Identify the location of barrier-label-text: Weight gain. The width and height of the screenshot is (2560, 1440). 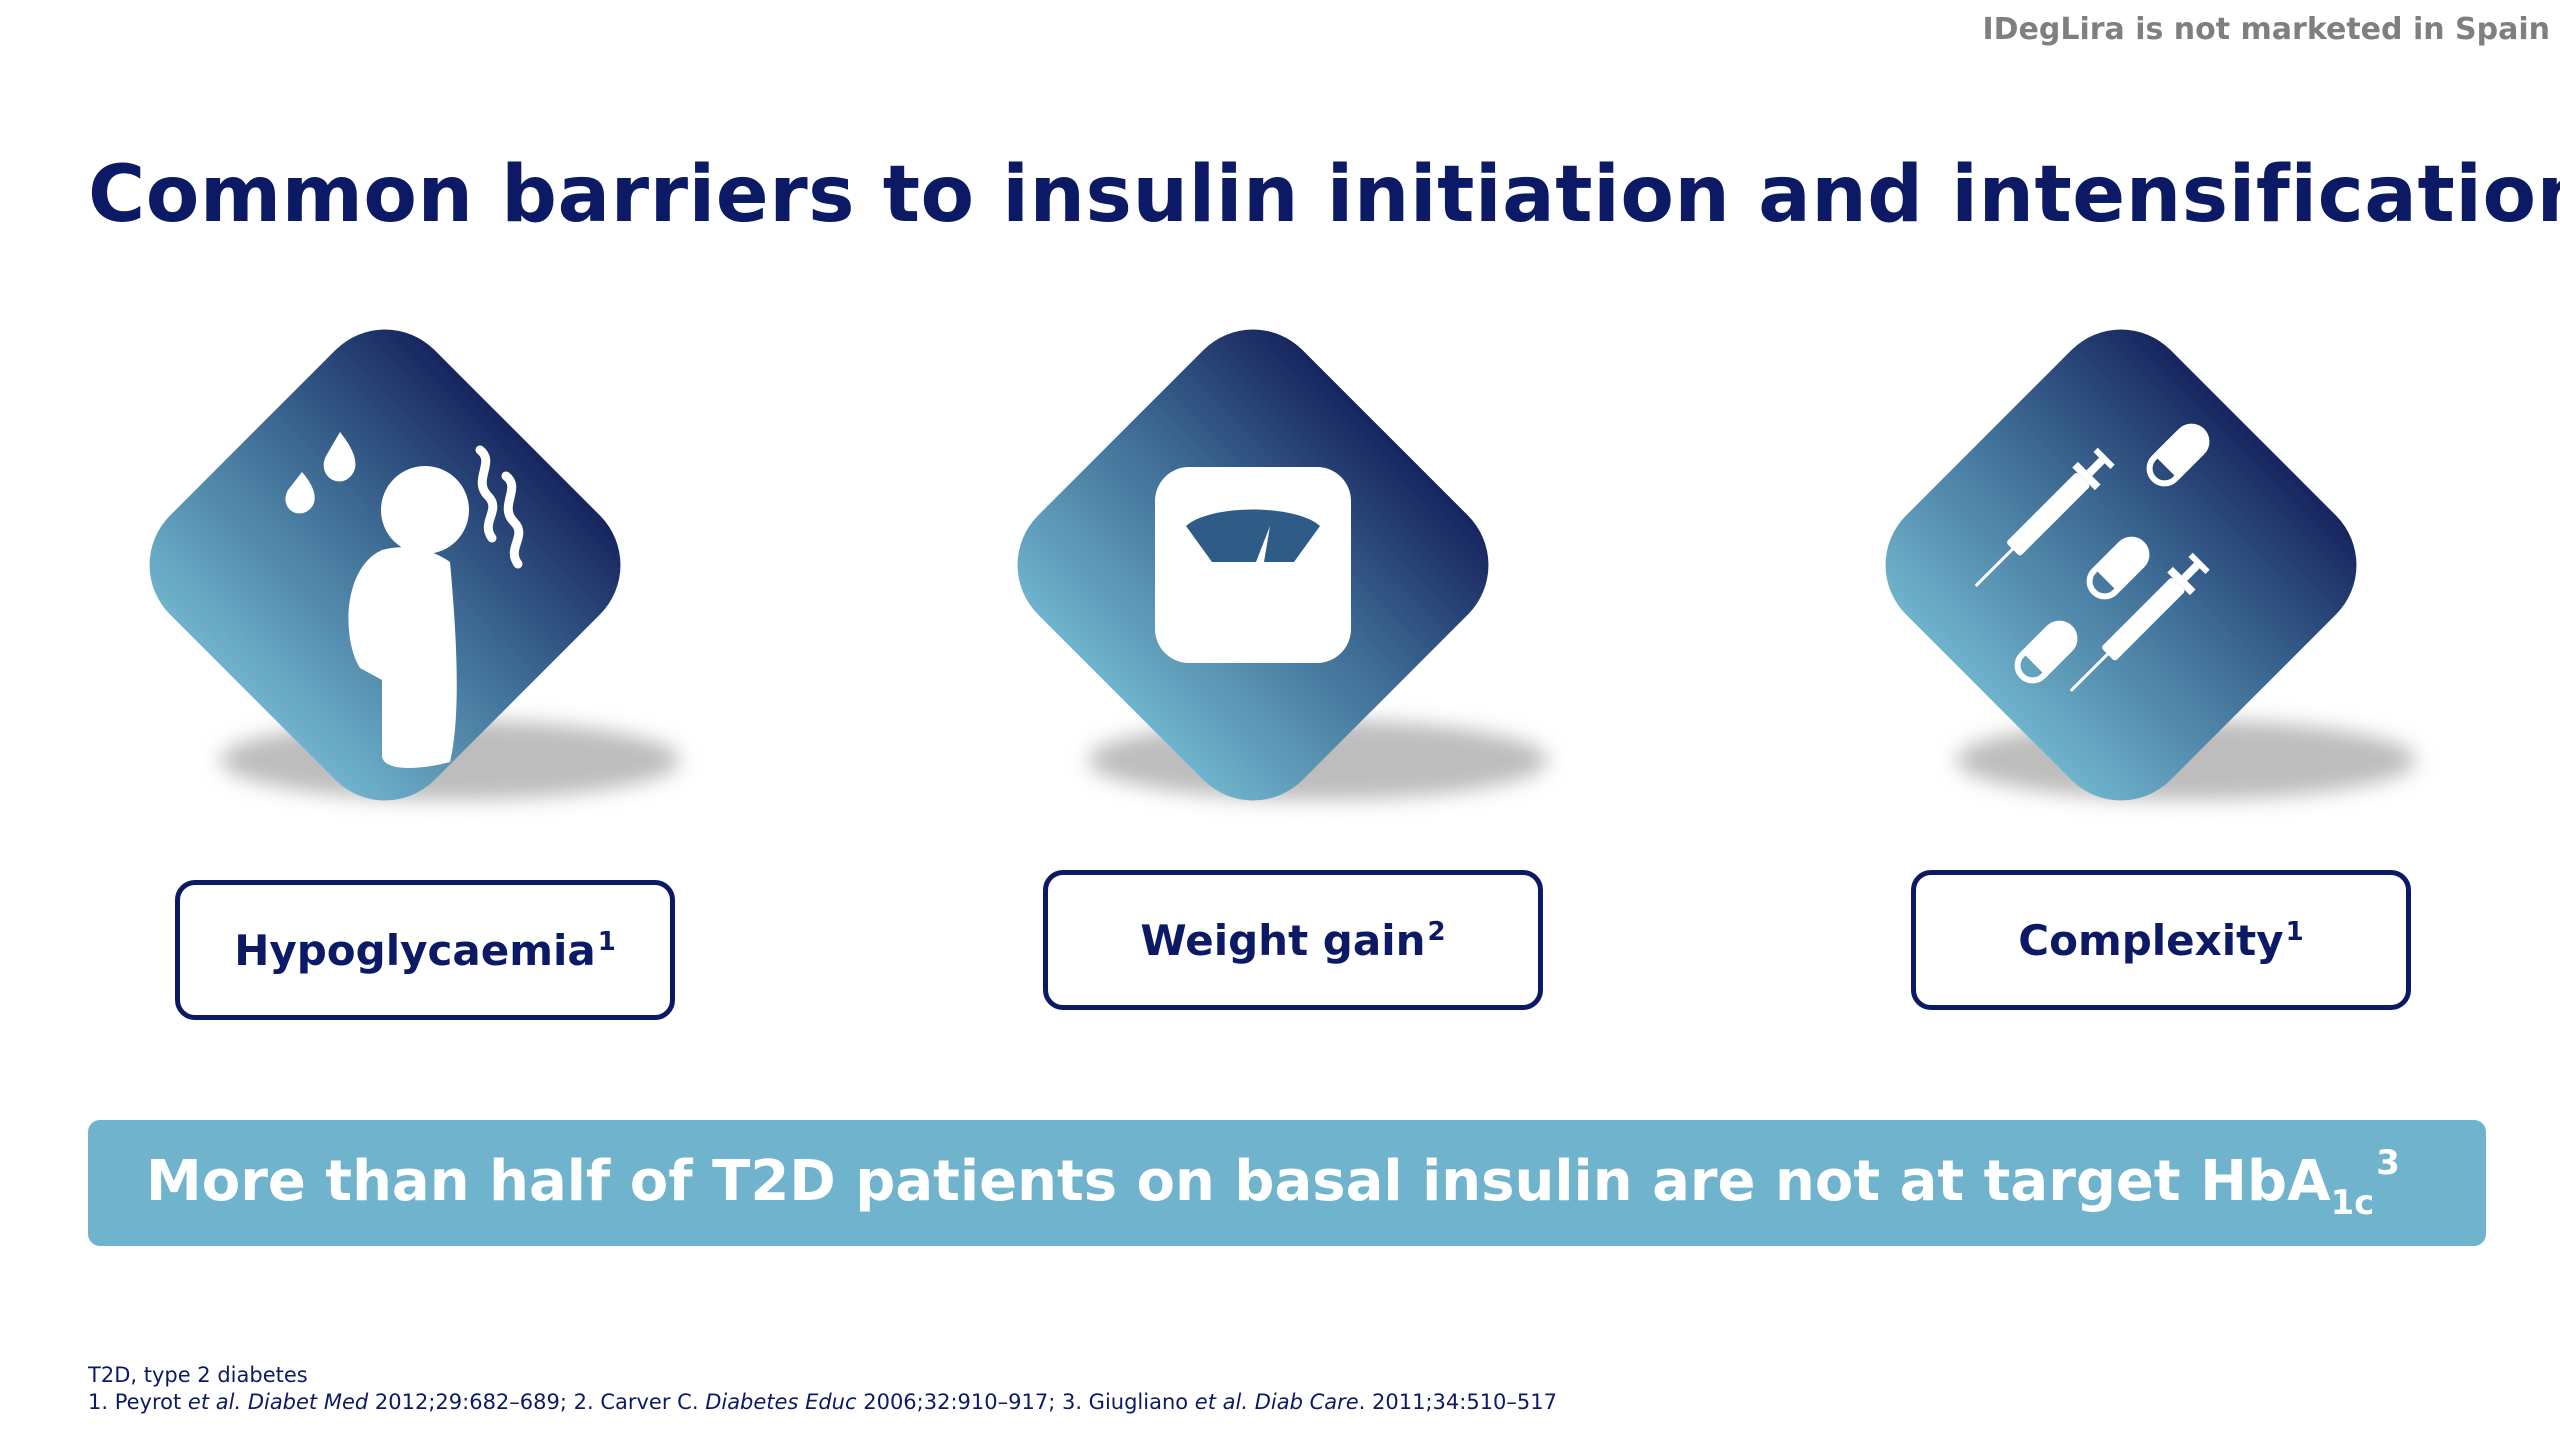
(1283, 940).